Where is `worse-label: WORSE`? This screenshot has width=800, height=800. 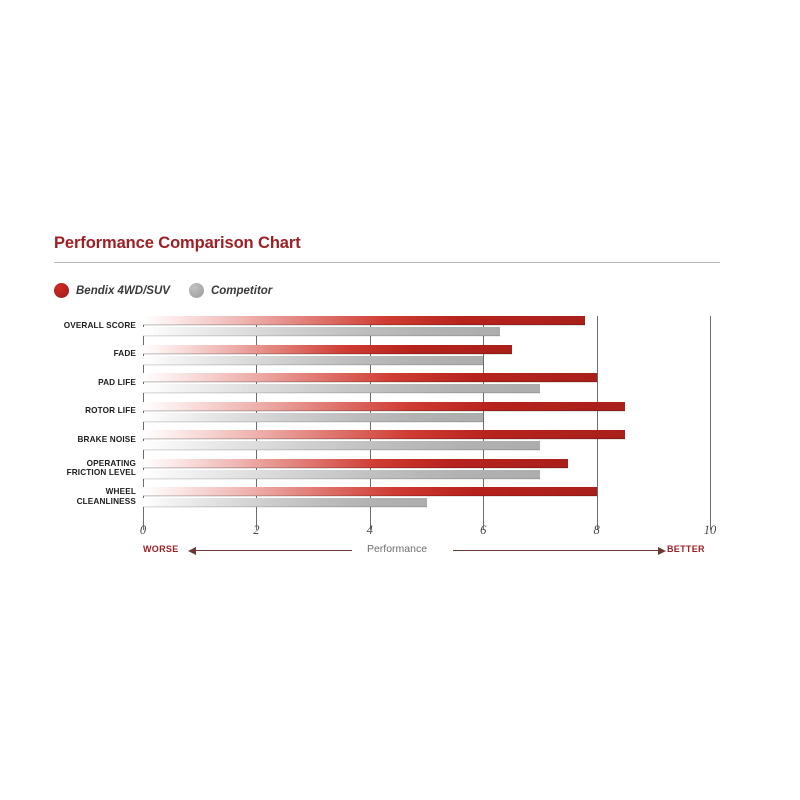
worse-label: WORSE is located at coordinates (161, 549).